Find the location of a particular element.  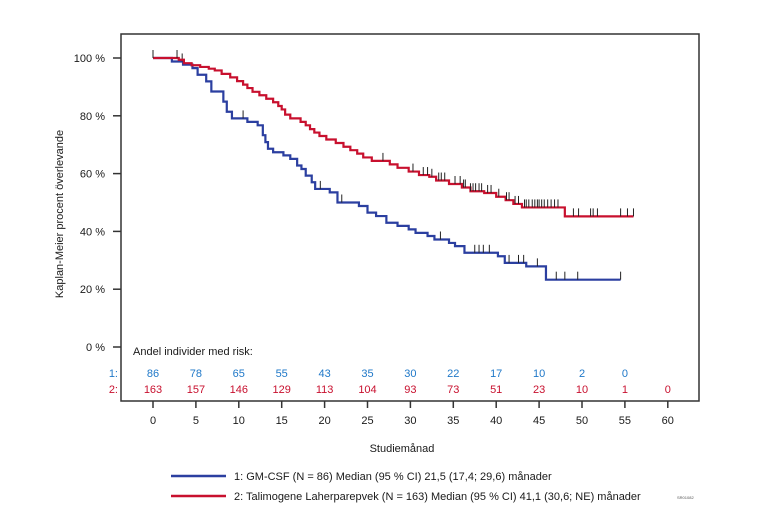

risk-count: 1 is located at coordinates (625, 390).